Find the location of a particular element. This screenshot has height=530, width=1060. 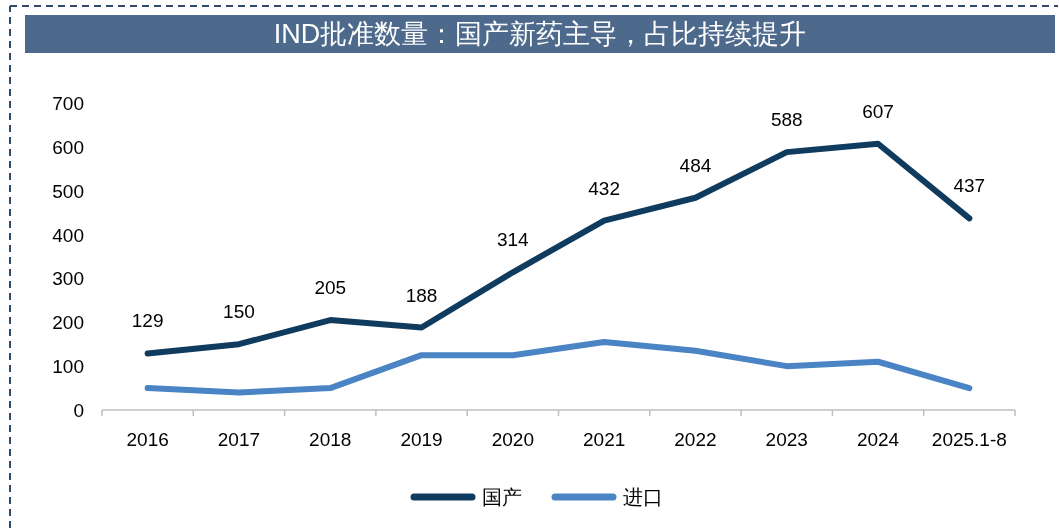

data-label: 188 is located at coordinates (421, 295).